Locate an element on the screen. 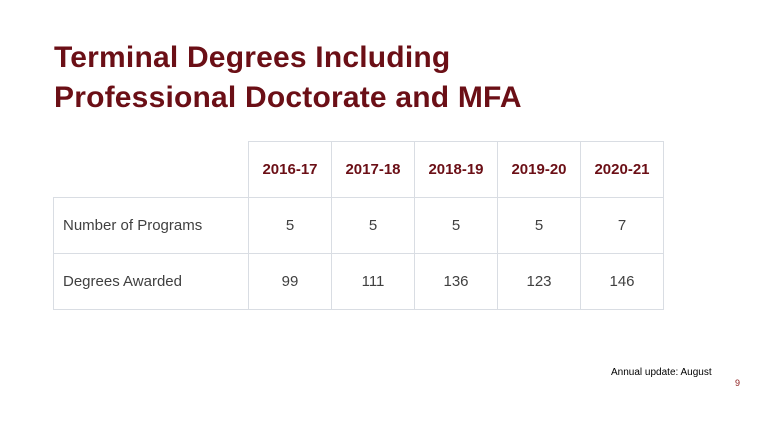  table-row: Degrees Awarded 99 111 136 123 146 is located at coordinates (358, 281).